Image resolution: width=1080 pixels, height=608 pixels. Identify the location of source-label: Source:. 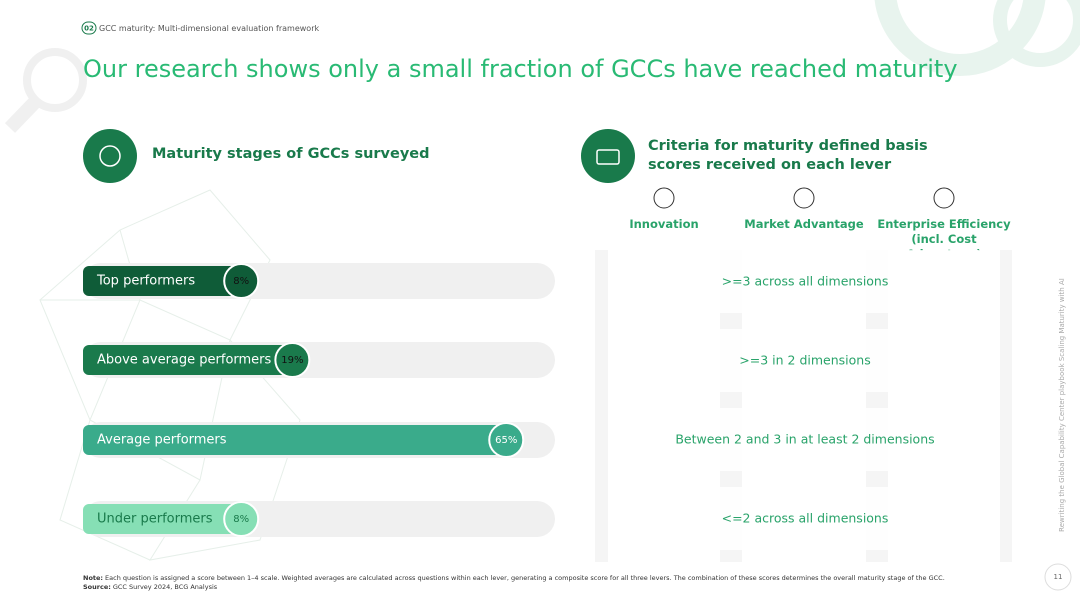
(97, 587).